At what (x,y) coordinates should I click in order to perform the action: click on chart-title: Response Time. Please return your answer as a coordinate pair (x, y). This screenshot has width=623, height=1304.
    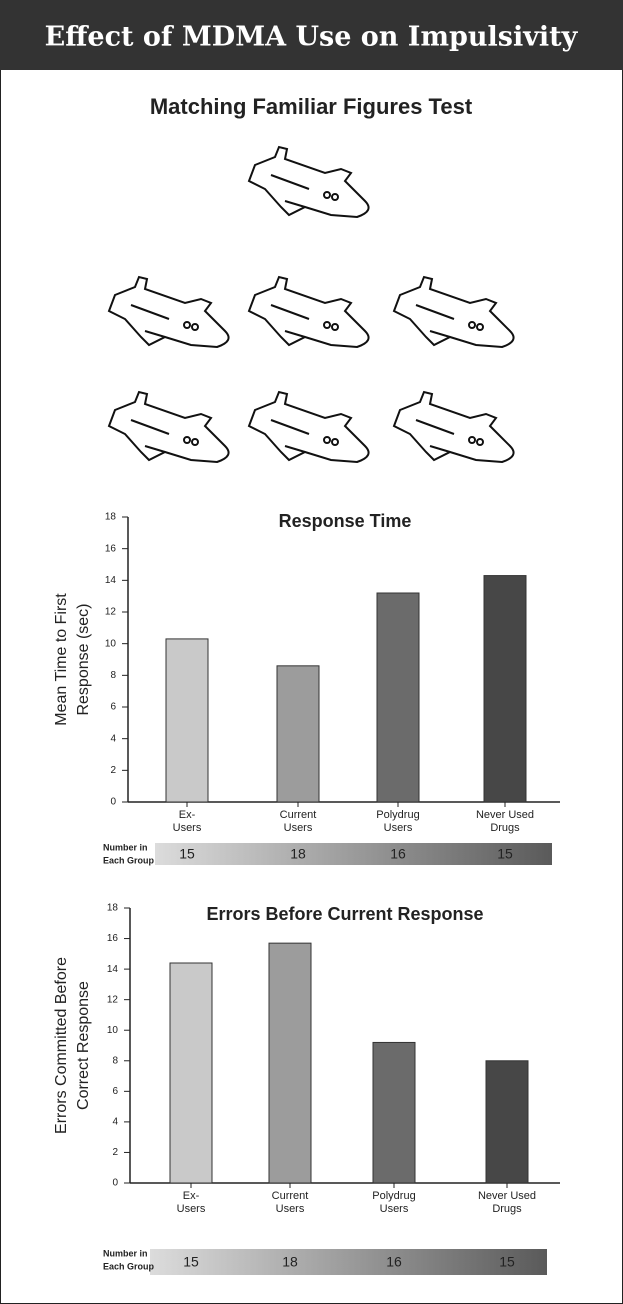
    Looking at the image, I should click on (345, 521).